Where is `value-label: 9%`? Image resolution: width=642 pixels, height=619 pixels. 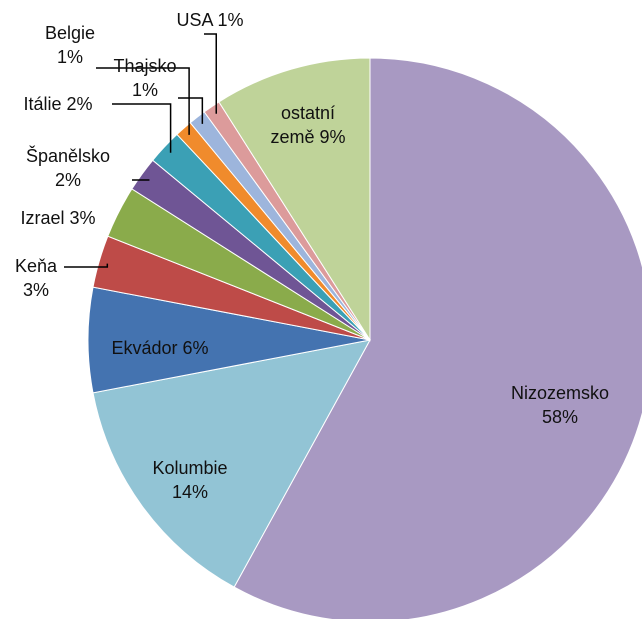 value-label: 9% is located at coordinates (332, 137).